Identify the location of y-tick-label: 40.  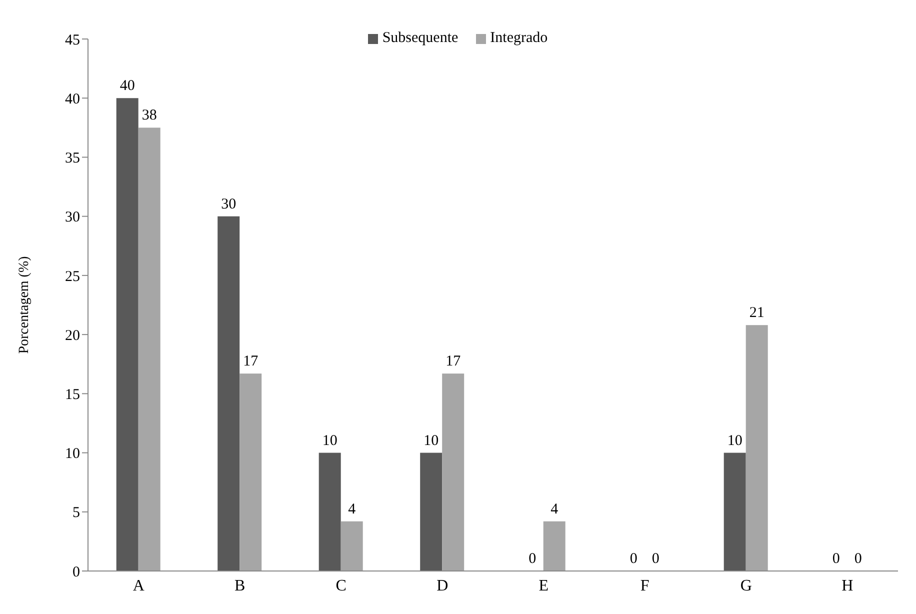
(72, 99).